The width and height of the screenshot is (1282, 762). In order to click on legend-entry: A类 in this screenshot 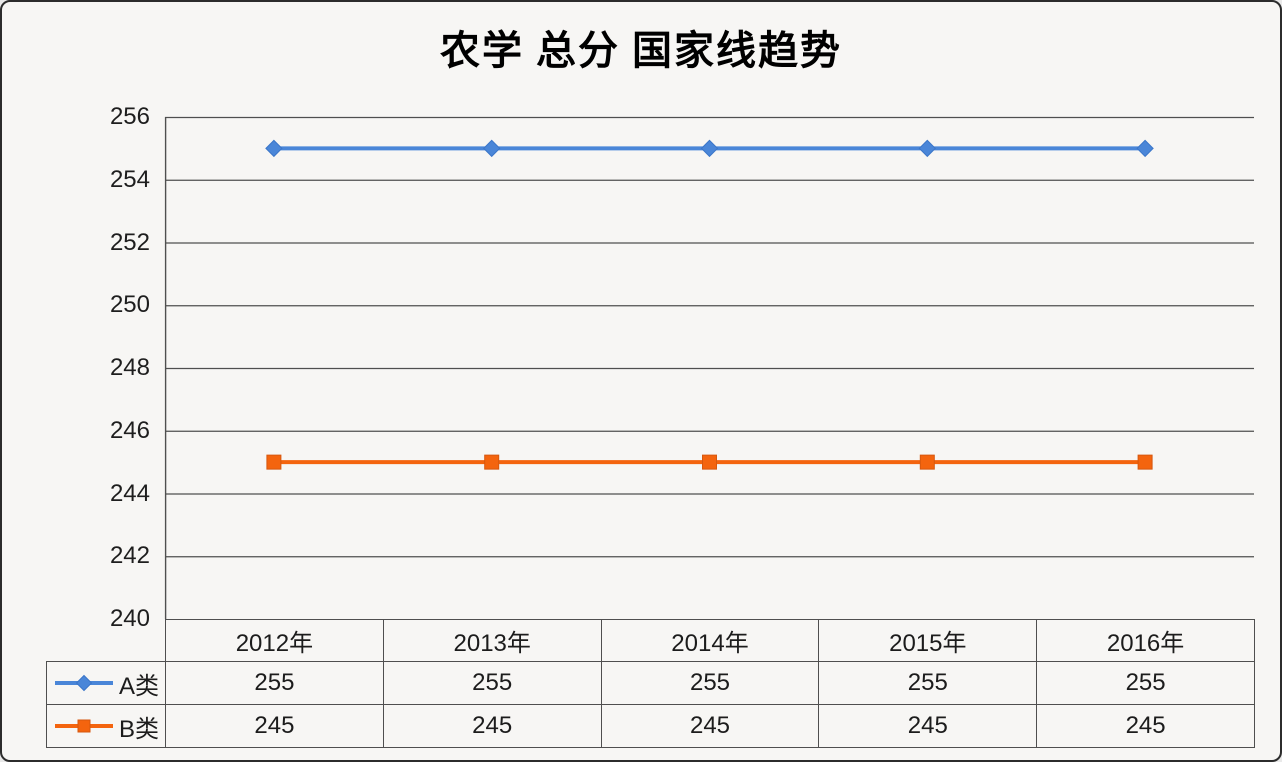, I will do `click(106, 683)`.